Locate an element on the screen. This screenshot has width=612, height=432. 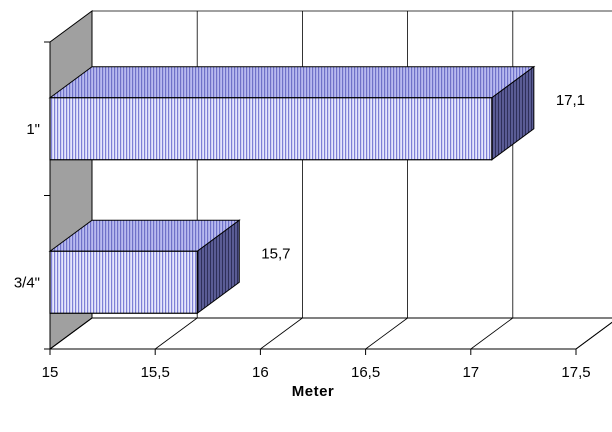
x-tick-label-0: 15 is located at coordinates (50, 372).